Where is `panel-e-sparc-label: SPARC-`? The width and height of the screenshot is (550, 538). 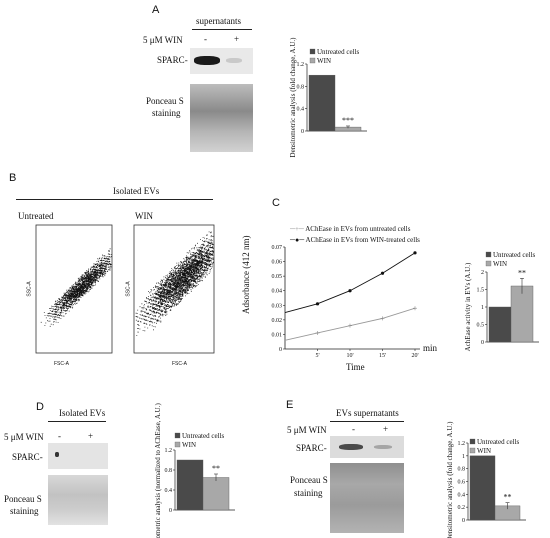 panel-e-sparc-label: SPARC- is located at coordinates (311, 448).